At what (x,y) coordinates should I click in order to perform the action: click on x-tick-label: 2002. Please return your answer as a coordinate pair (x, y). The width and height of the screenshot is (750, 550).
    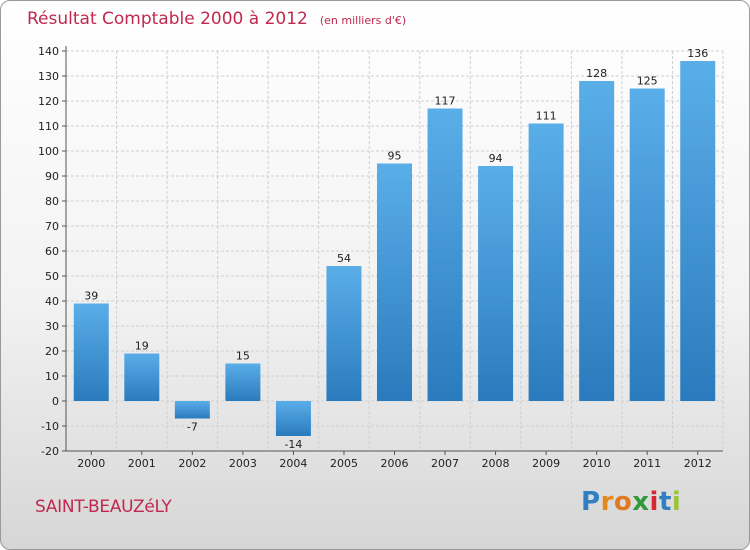
    Looking at the image, I should click on (192, 463).